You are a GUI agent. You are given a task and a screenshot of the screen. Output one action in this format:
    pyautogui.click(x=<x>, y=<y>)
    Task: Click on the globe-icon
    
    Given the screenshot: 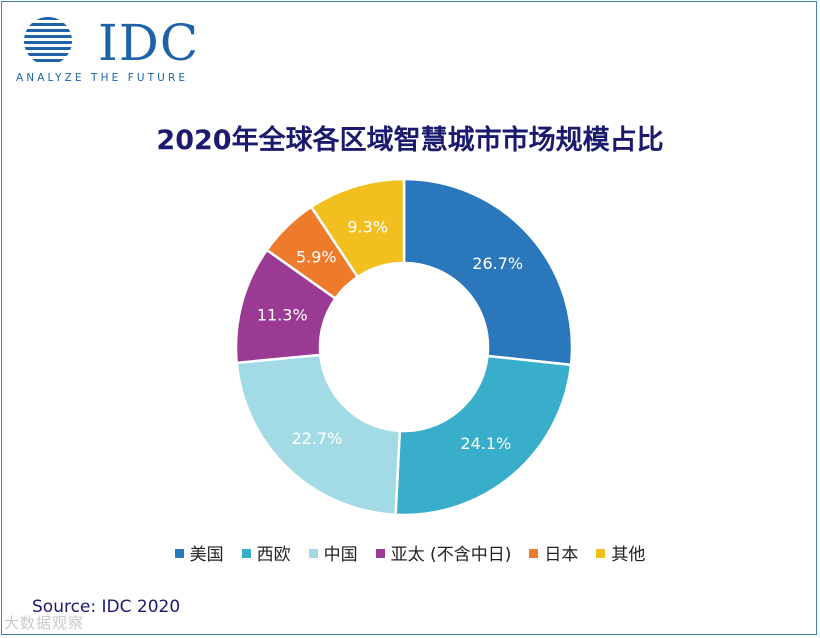 What is the action you would take?
    pyautogui.click(x=48, y=39)
    